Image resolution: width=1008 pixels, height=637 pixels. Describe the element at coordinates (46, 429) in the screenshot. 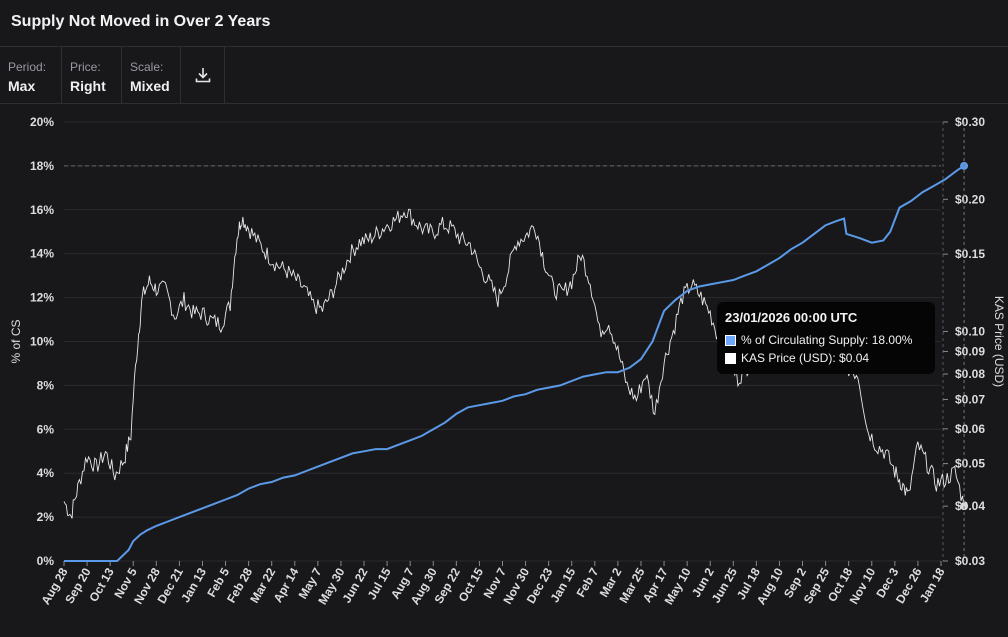

I see `y-left-tick-label: 6%` at that location.